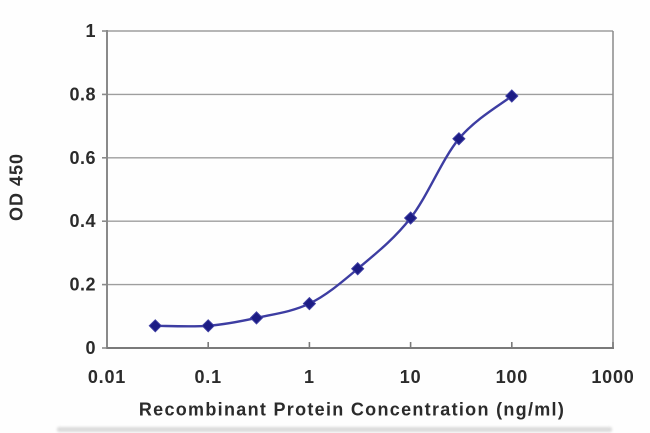 The height and width of the screenshot is (433, 650). What do you see at coordinates (82, 94) in the screenshot?
I see `y-tick-label: 0.8` at bounding box center [82, 94].